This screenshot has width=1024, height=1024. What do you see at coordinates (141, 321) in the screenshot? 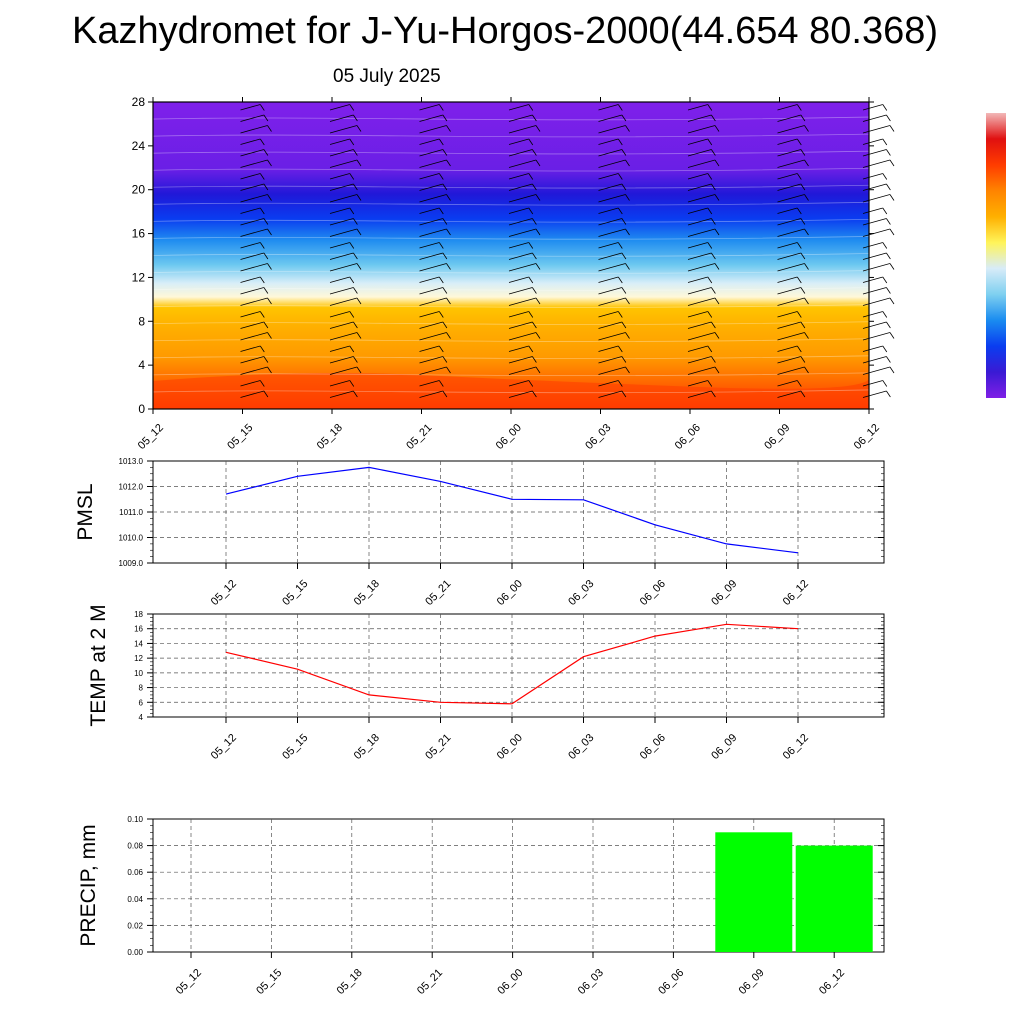
I see `section-ytick-label: 8` at bounding box center [141, 321].